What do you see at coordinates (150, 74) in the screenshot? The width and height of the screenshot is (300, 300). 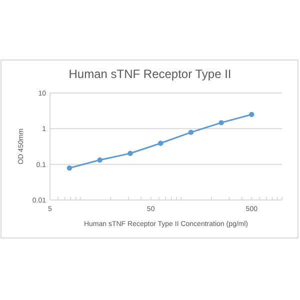 I see `chart-title: Human sTNF Receptor Type II` at bounding box center [150, 74].